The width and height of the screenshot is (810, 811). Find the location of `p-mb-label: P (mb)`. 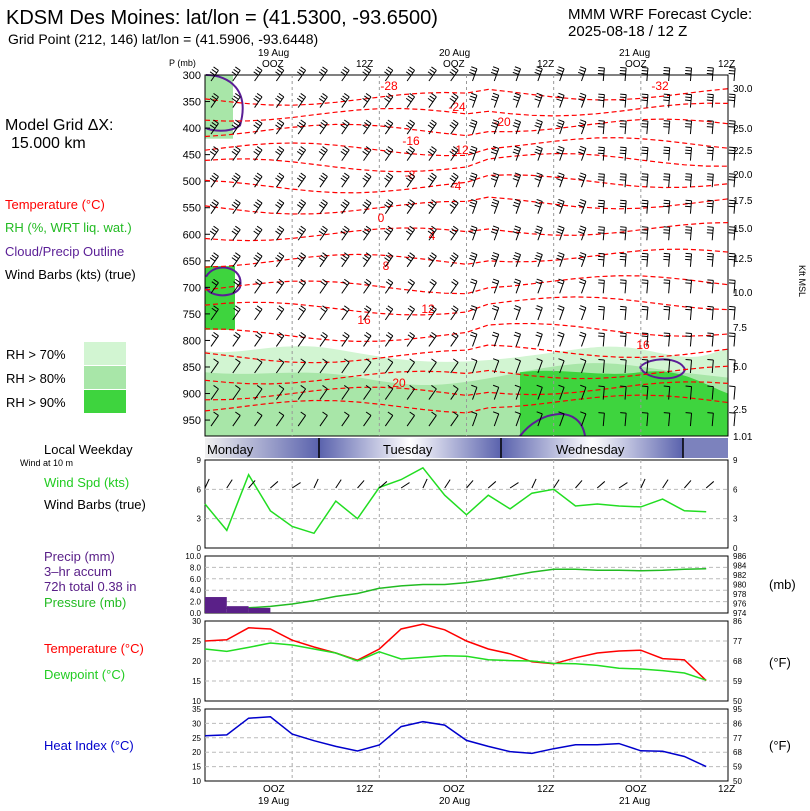

p-mb-label: P (mb) is located at coordinates (182, 63).